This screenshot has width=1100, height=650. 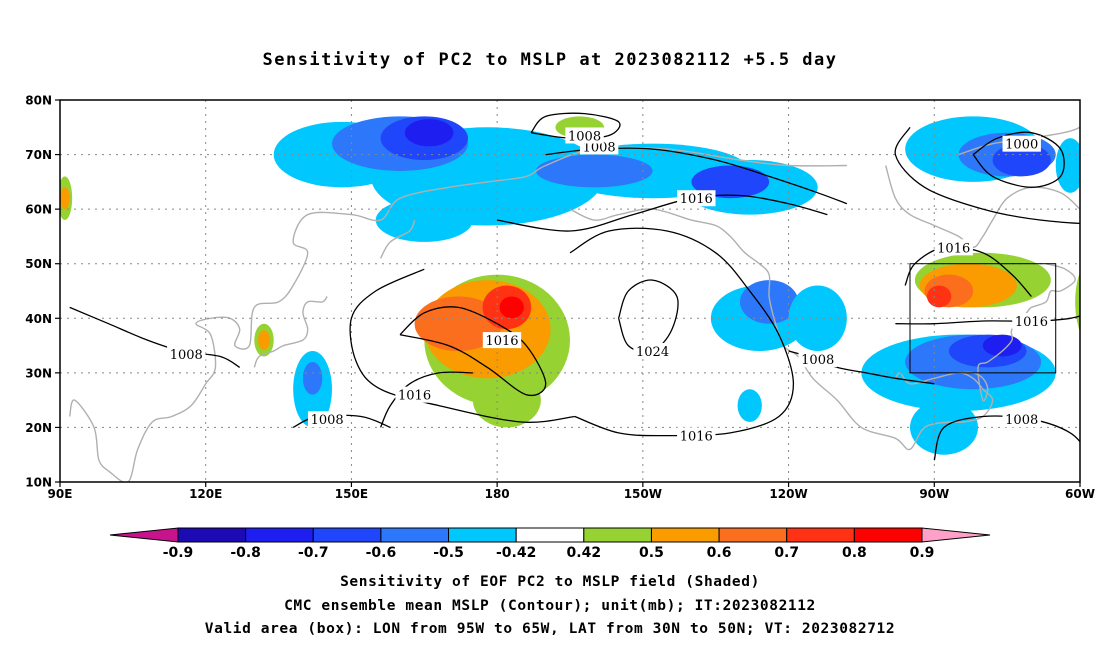 What do you see at coordinates (38, 319) in the screenshot?
I see `lat-tick-label-4: 40N` at bounding box center [38, 319].